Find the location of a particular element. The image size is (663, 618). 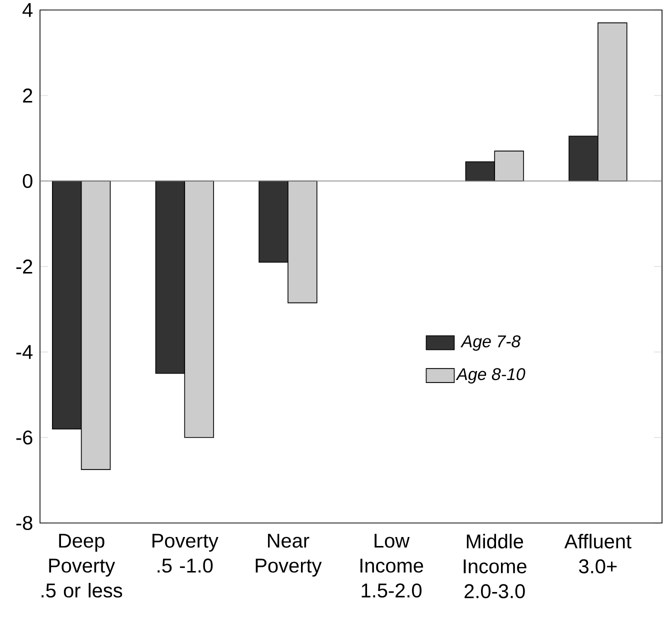

legend-label: Age 8-10 is located at coordinates (491, 376).